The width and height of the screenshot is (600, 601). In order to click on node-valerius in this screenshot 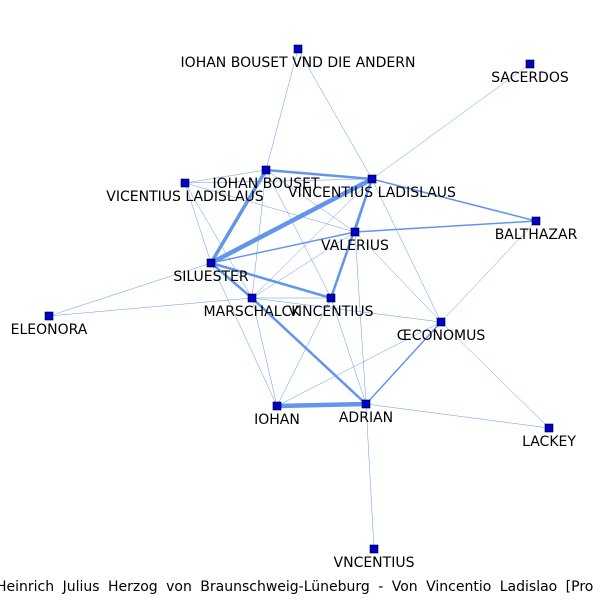, I will do `click(355, 232)`.